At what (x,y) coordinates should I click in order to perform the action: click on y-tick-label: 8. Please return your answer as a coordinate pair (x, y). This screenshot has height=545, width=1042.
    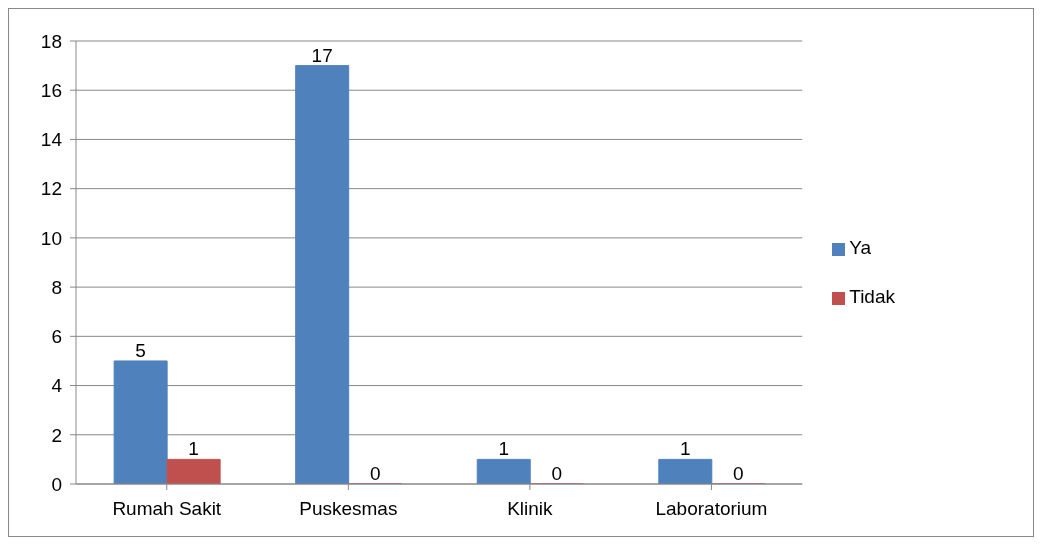
    Looking at the image, I should click on (56, 287).